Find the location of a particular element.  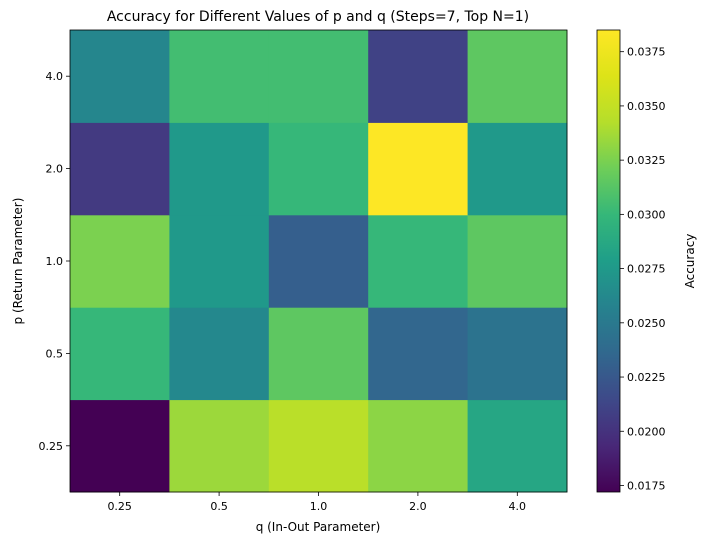

x-axis-ticks: 0.25 0.5 1.0 2.0 4.0 is located at coordinates (316, 502).